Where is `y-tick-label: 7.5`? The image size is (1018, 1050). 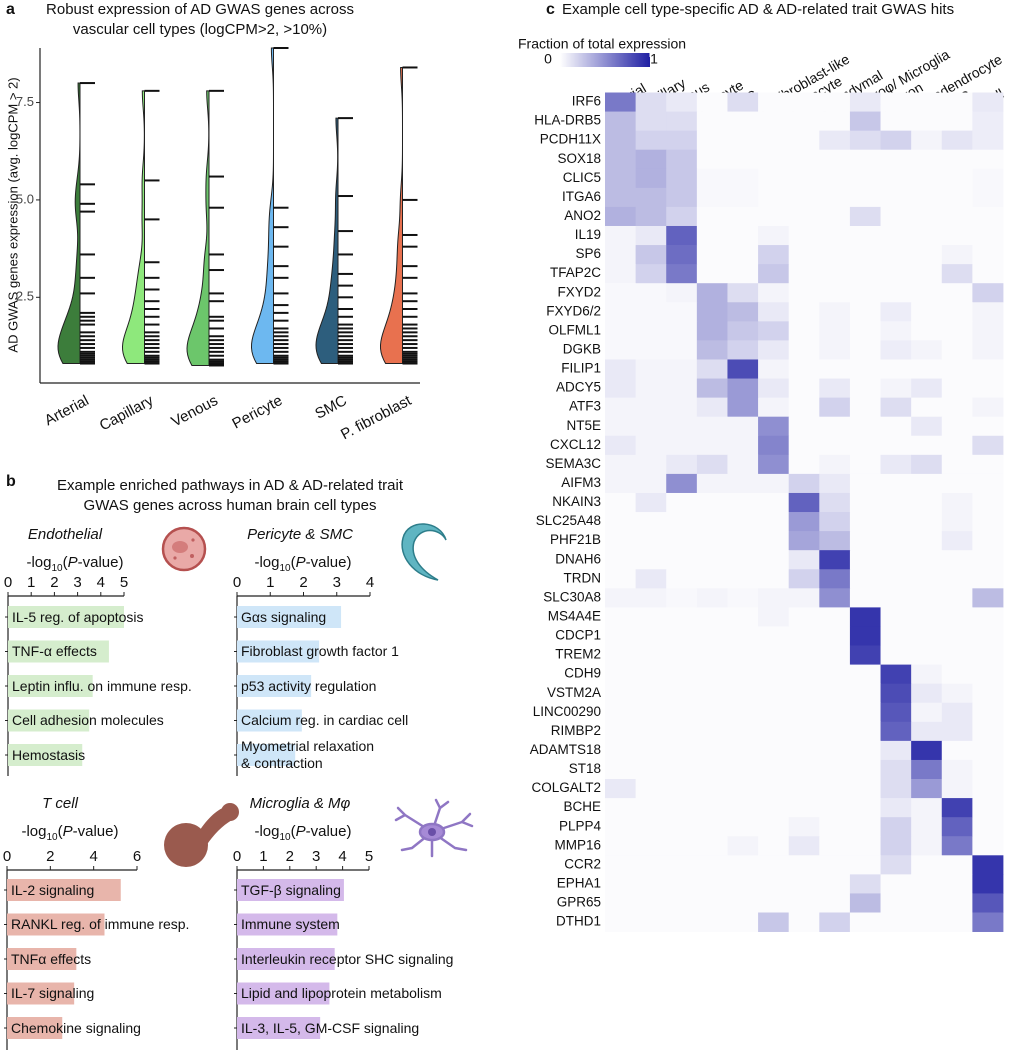
y-tick-label: 7.5 is located at coordinates (25, 101).